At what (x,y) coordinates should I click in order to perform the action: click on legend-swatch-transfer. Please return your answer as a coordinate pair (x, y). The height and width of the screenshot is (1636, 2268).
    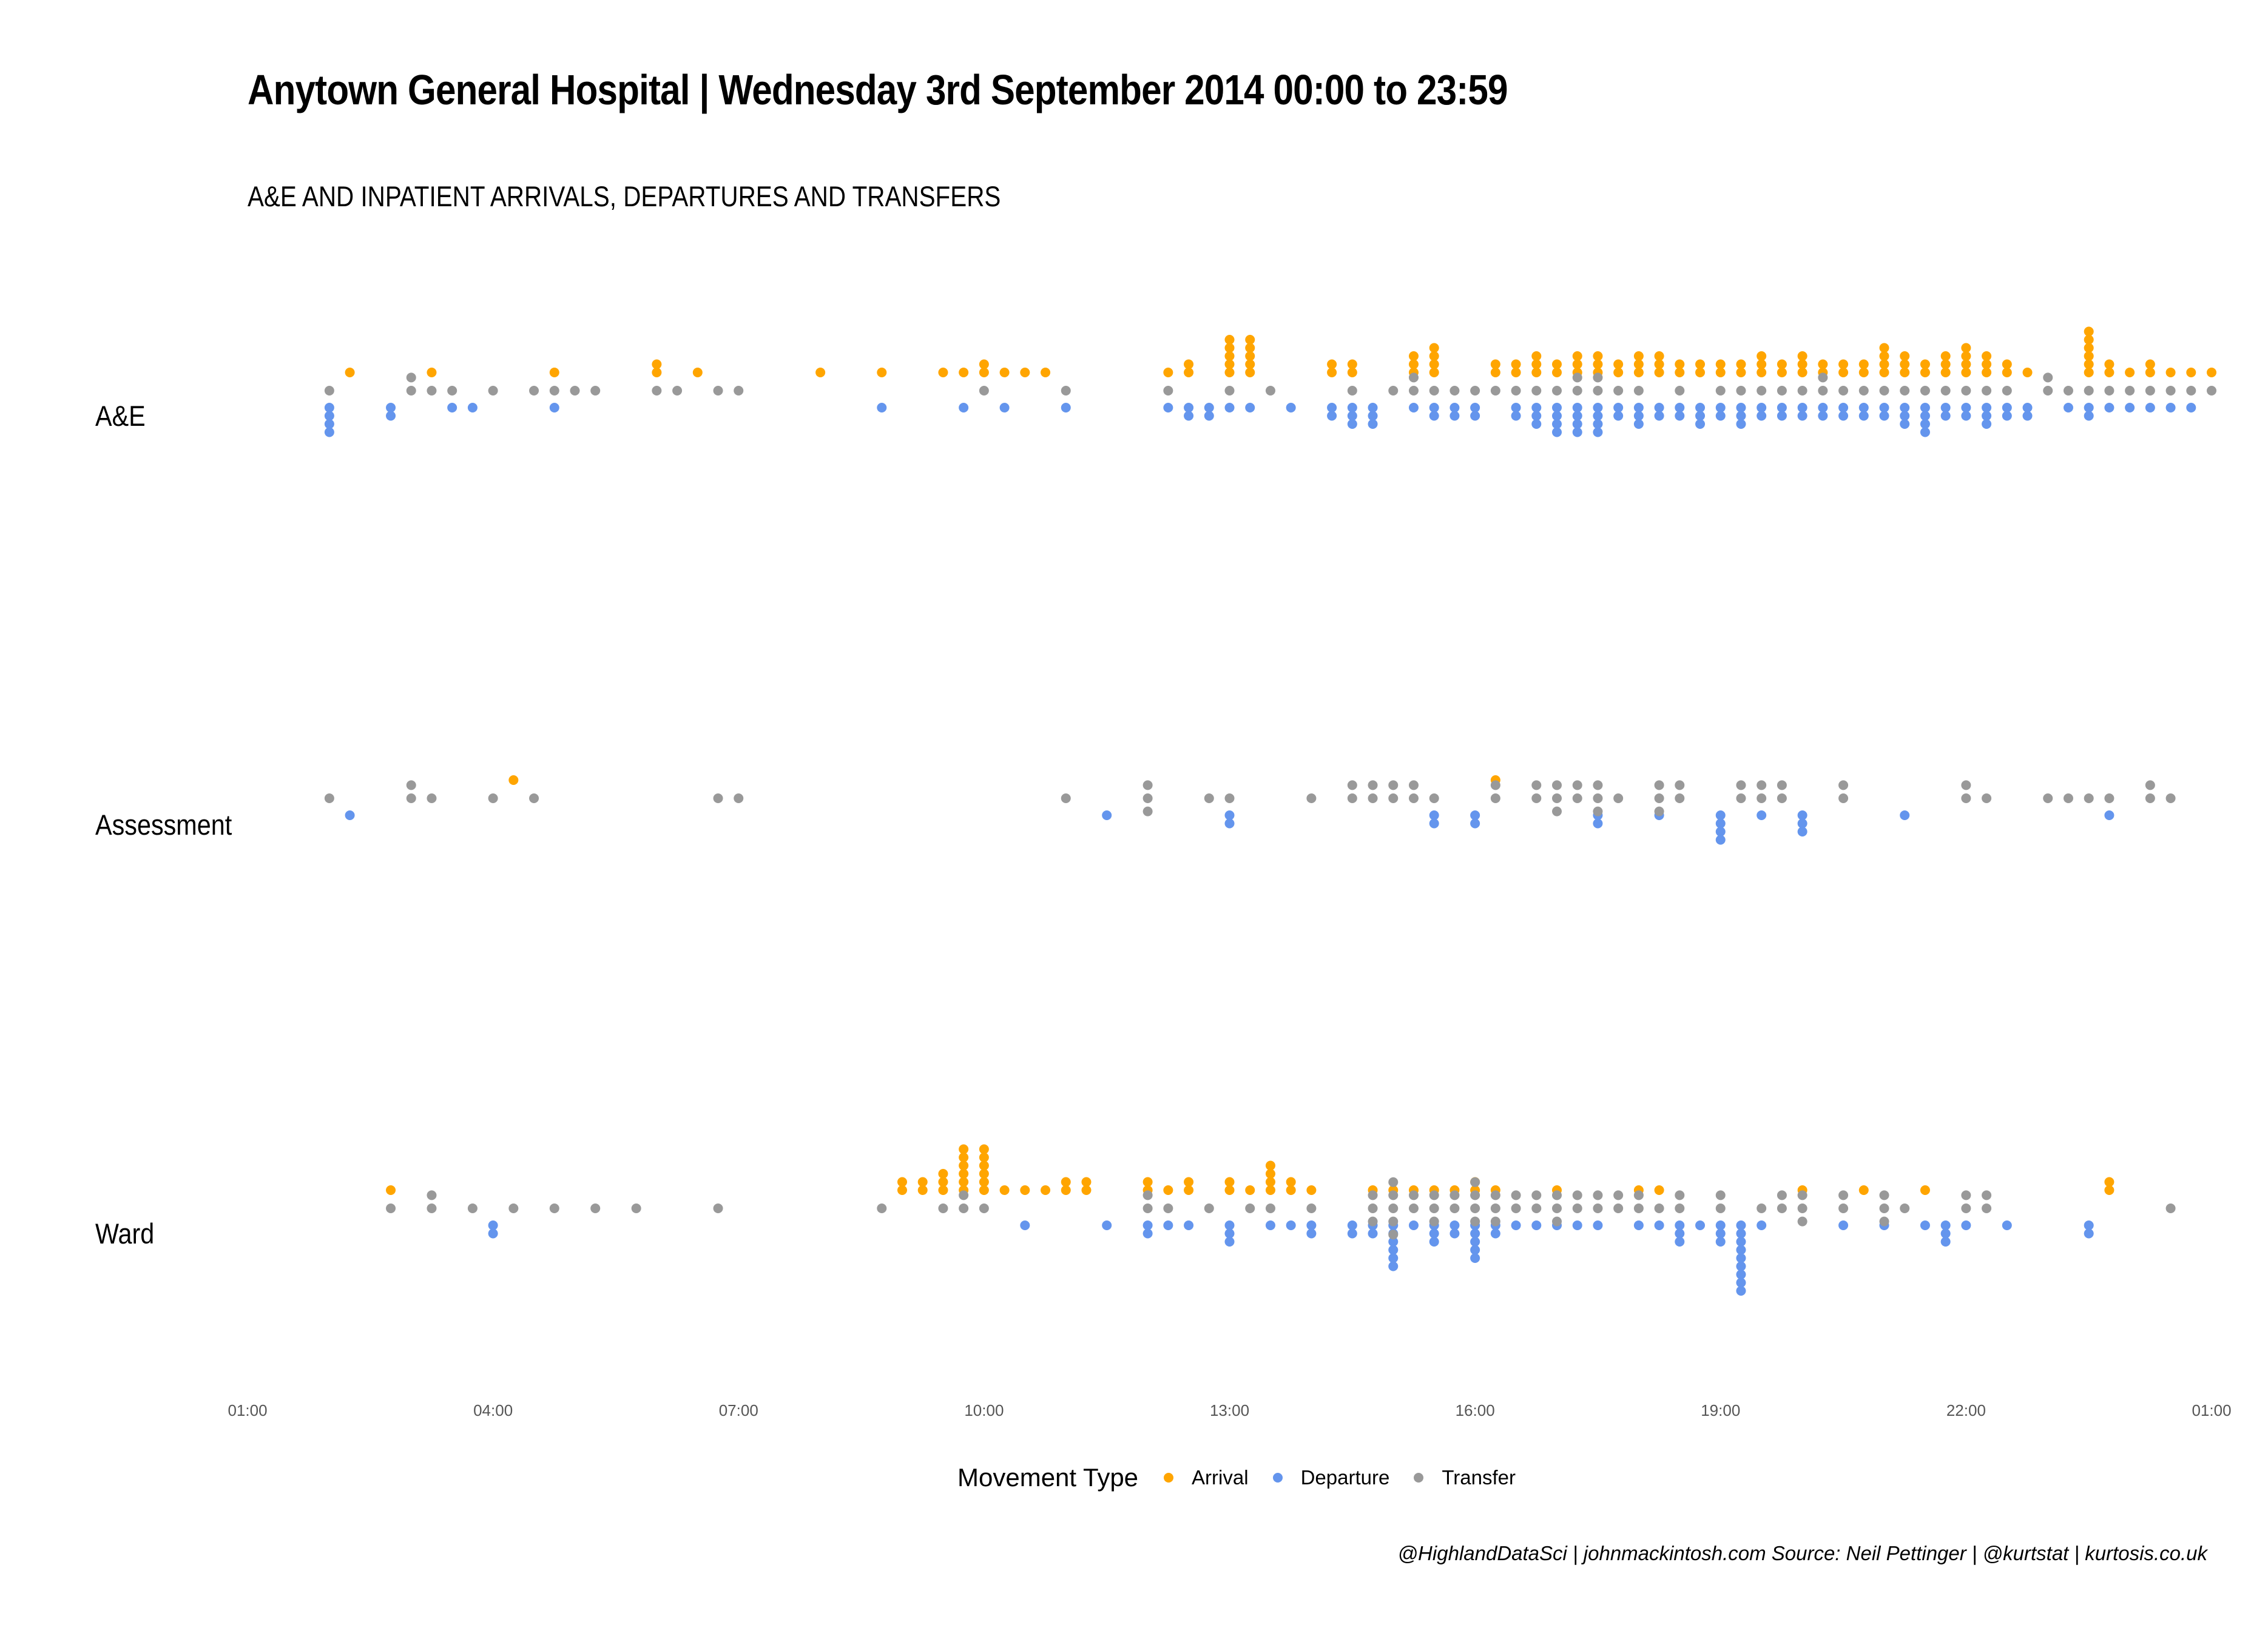
    Looking at the image, I should click on (1419, 1478).